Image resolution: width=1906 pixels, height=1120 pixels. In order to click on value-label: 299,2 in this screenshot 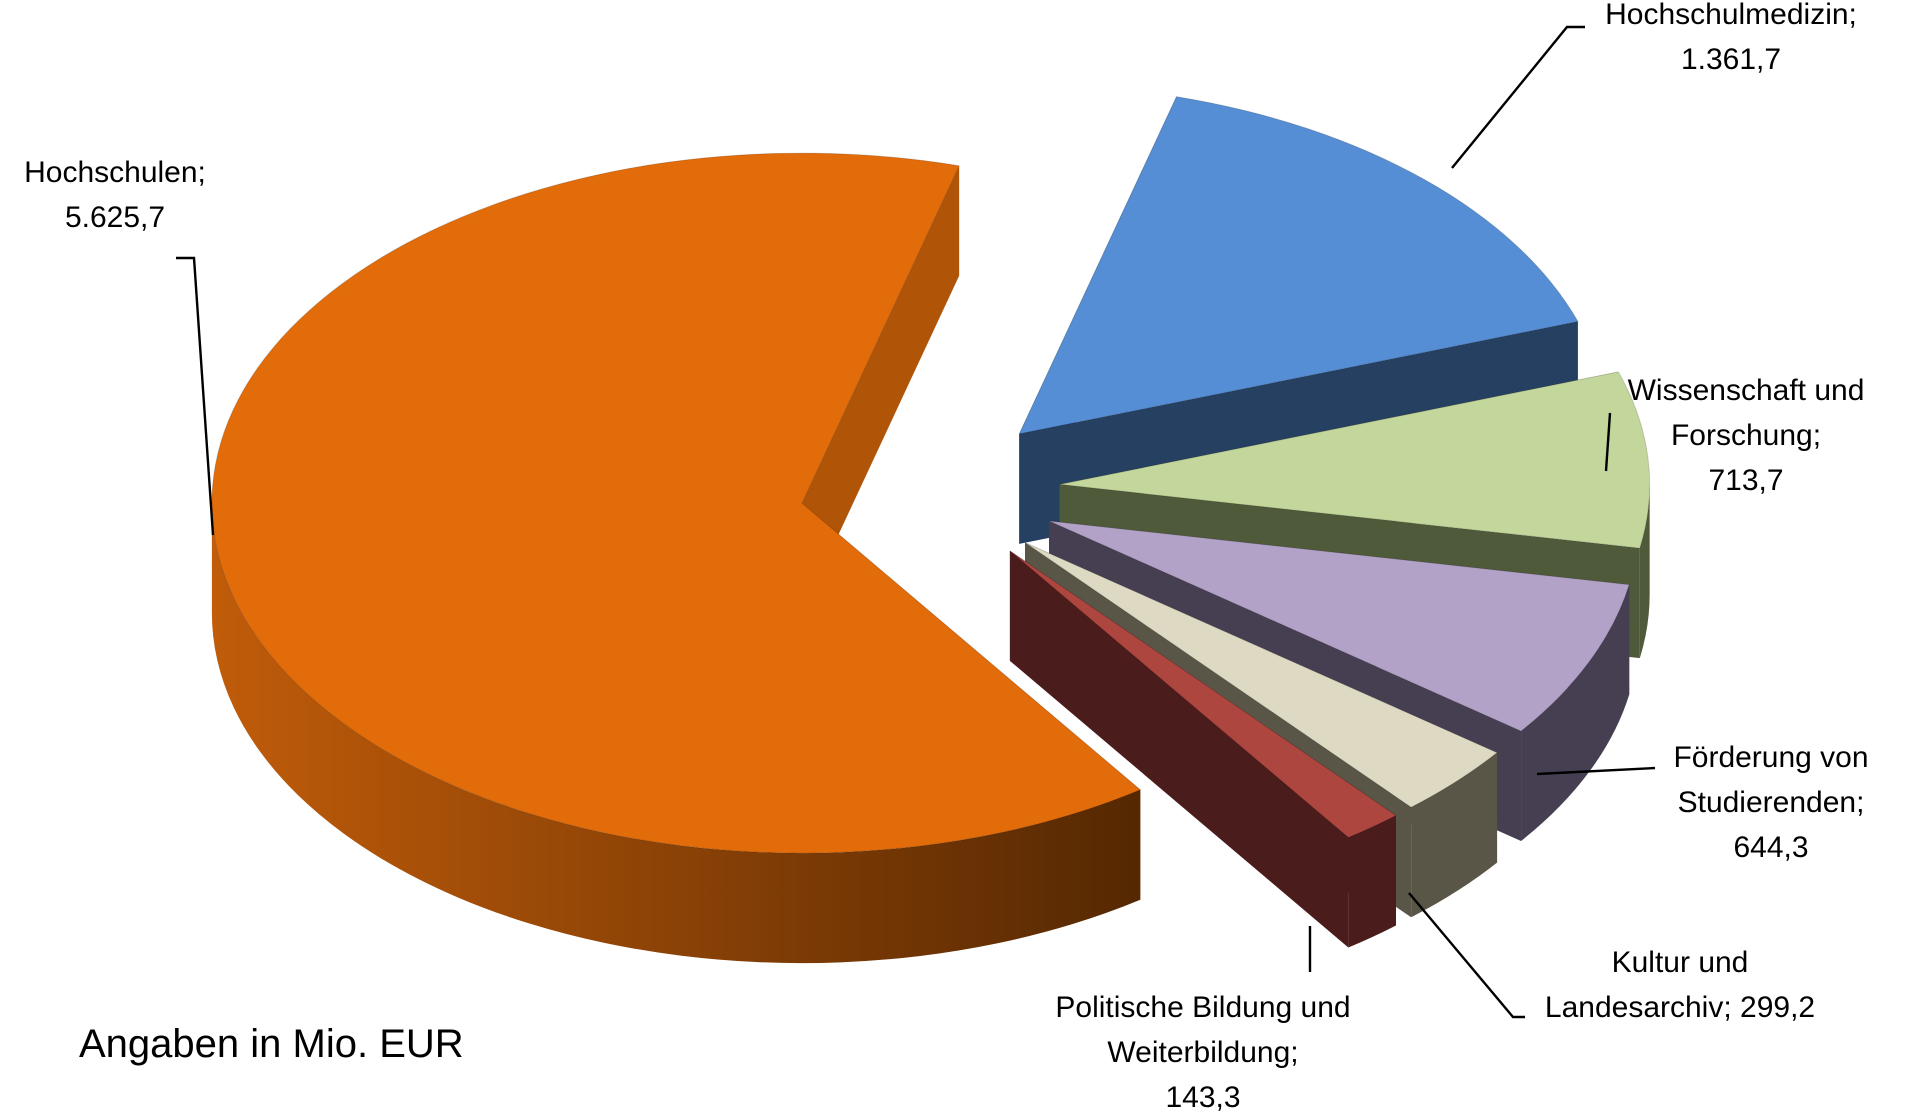, I will do `click(1778, 1007)`.